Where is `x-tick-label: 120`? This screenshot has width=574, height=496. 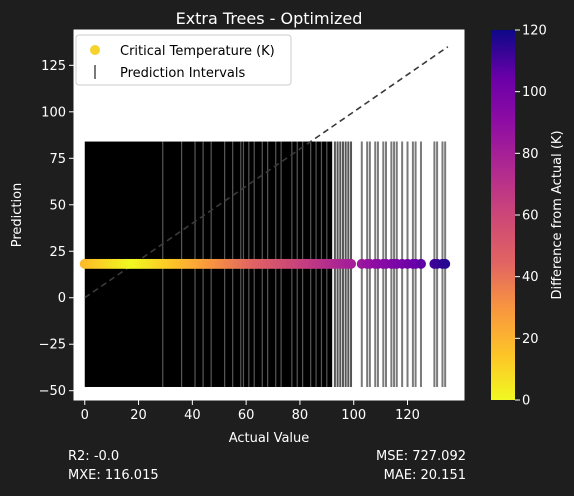
x-tick-label: 120 is located at coordinates (407, 415).